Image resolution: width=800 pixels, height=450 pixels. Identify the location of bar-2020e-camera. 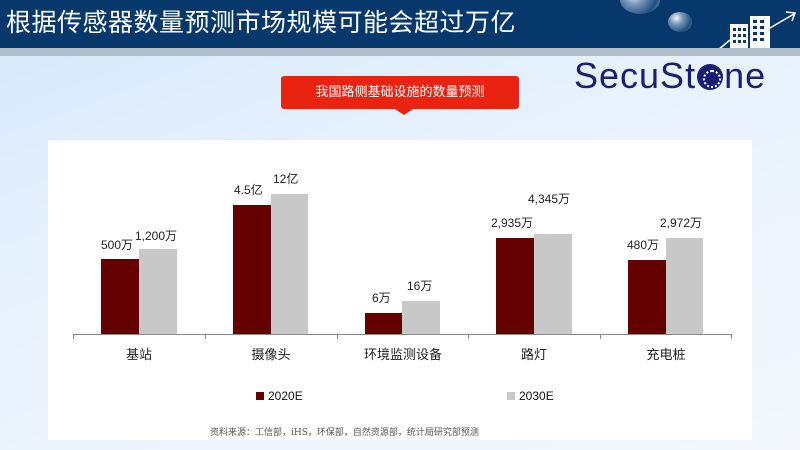
(252, 269).